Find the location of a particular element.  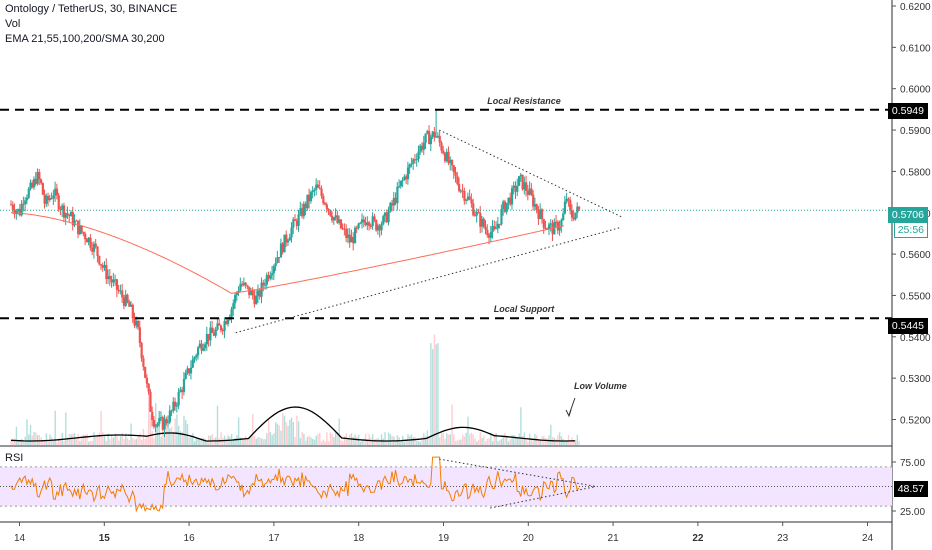

price-tick-label: 0.5900 is located at coordinates (915, 131).